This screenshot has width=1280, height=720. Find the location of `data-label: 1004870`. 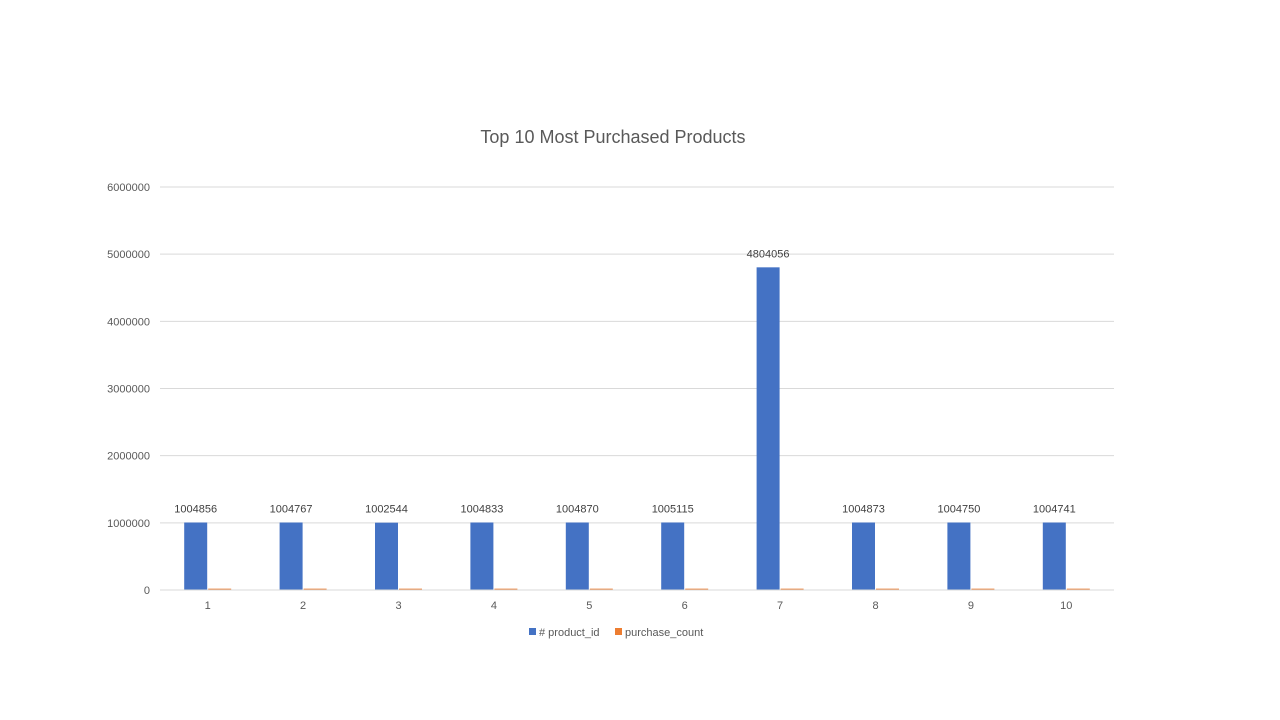

data-label: 1004870 is located at coordinates (577, 510).